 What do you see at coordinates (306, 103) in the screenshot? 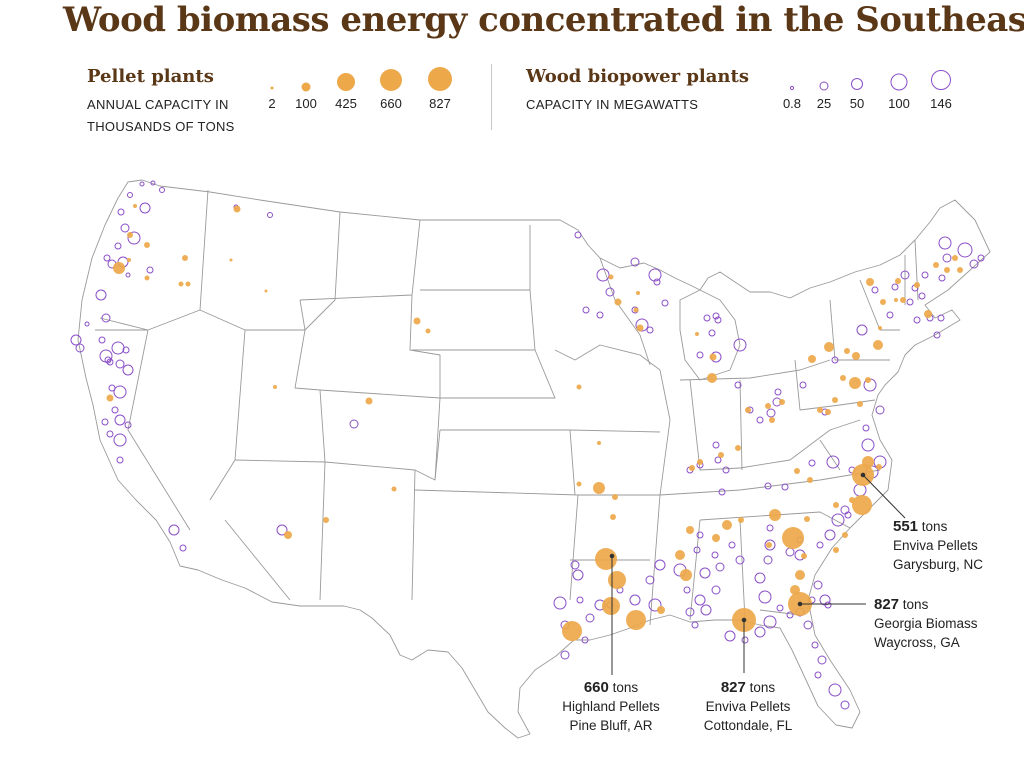
I see `pellet-legend-value: 100` at bounding box center [306, 103].